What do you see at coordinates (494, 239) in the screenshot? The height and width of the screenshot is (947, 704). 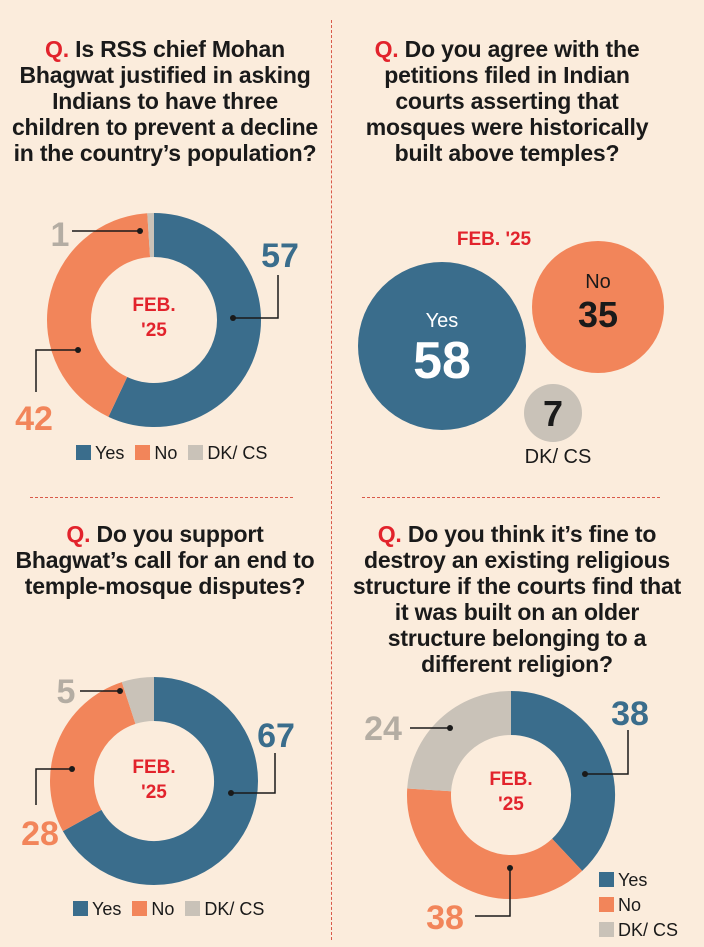 I see `bubble-period-label: FEB. '25` at bounding box center [494, 239].